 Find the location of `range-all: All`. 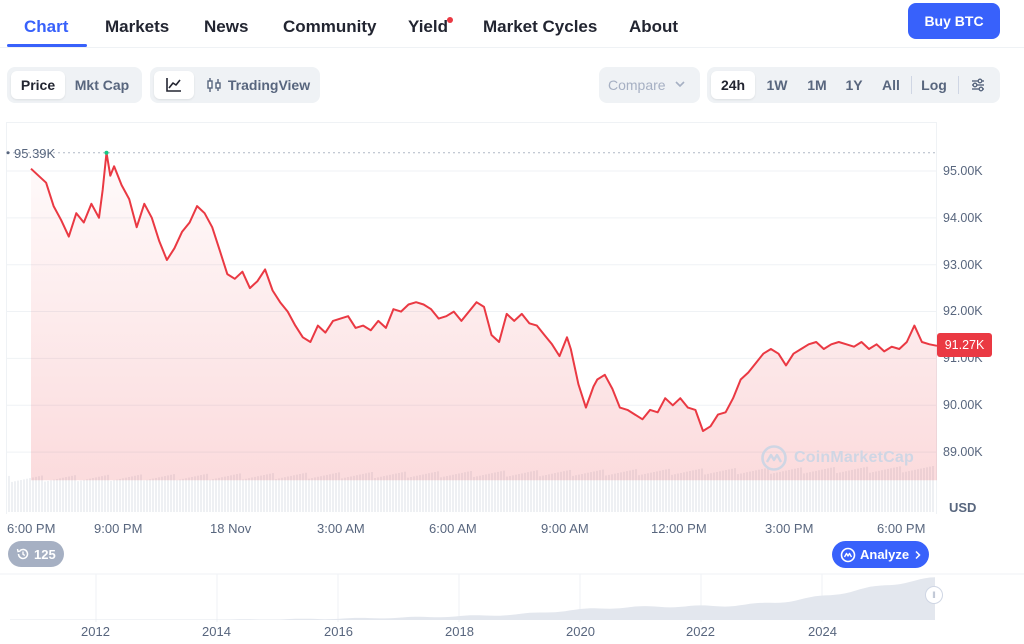

range-all: All is located at coordinates (891, 85).